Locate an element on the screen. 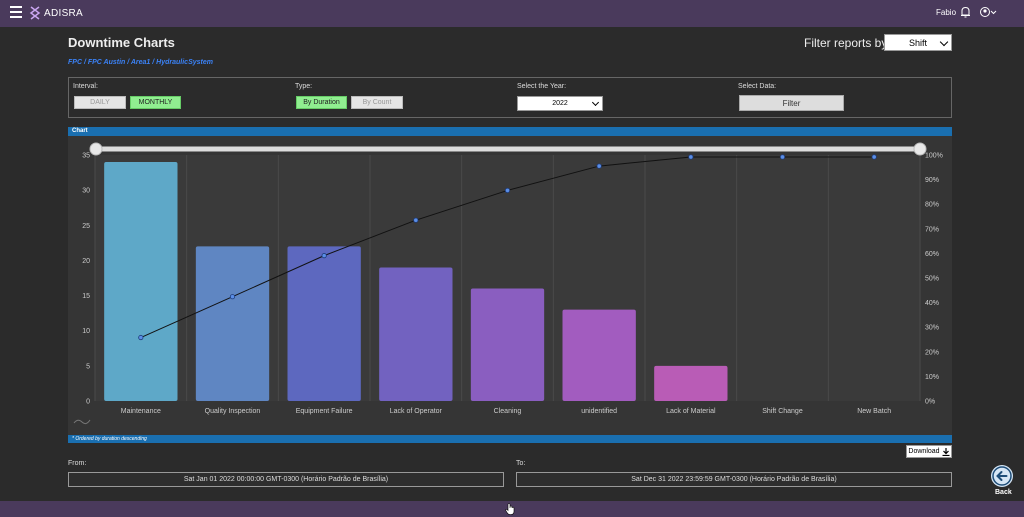 The width and height of the screenshot is (1024, 517). back-button is located at coordinates (1002, 476).